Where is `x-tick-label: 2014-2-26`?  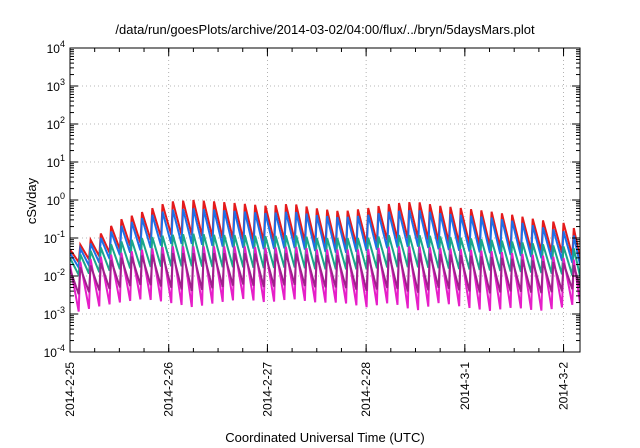 x-tick-label: 2014-2-26 is located at coordinates (169, 389).